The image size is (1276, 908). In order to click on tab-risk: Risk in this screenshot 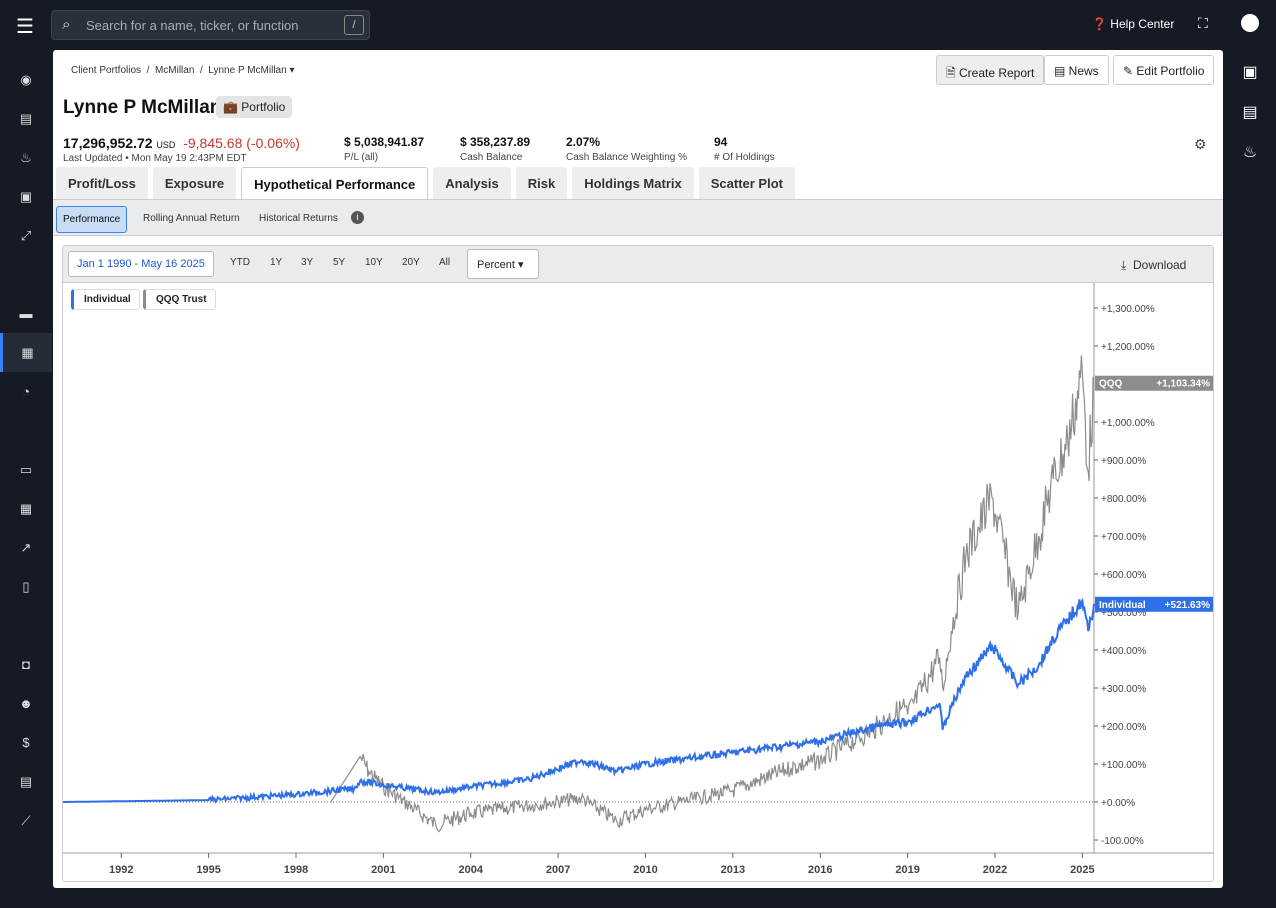, I will do `click(541, 183)`.